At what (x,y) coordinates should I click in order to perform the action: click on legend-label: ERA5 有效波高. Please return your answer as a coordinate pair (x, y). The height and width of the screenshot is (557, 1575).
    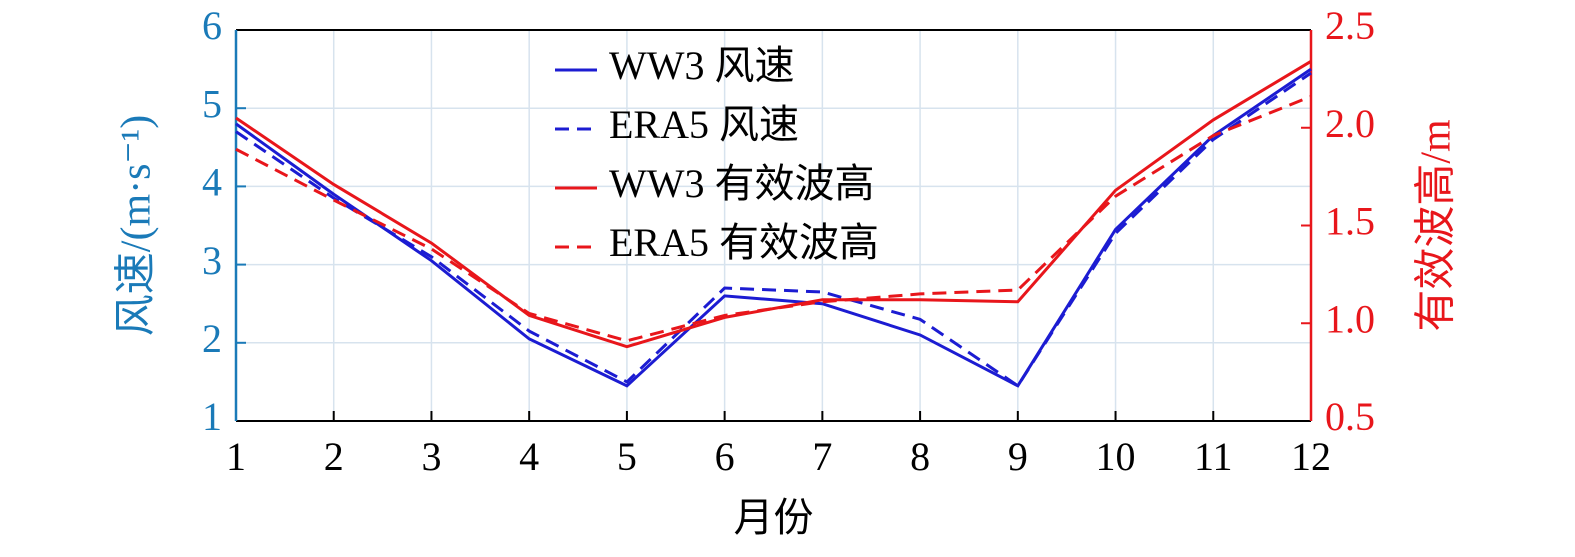
    Looking at the image, I should click on (744, 242).